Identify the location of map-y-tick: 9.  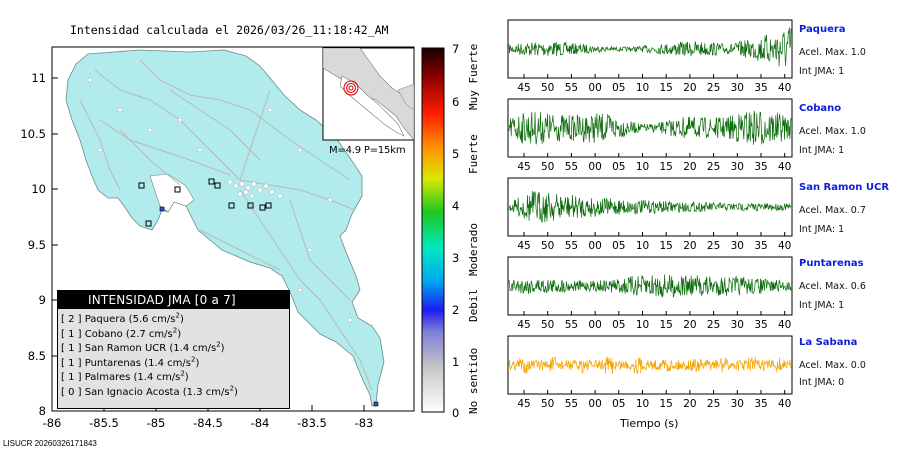
(42, 300).